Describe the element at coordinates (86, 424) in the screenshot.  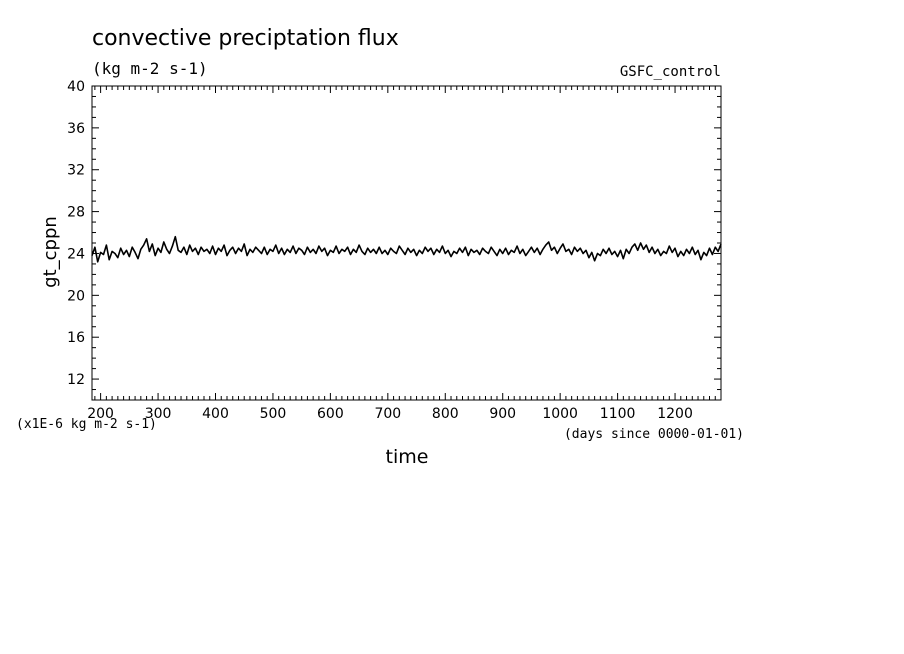
I see `y-unit-note: (x1E-6 kg m-2 s-1)` at that location.